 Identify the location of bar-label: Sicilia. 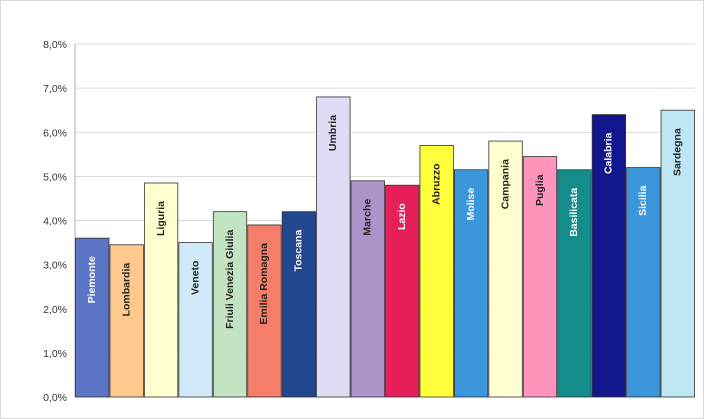
(643, 200).